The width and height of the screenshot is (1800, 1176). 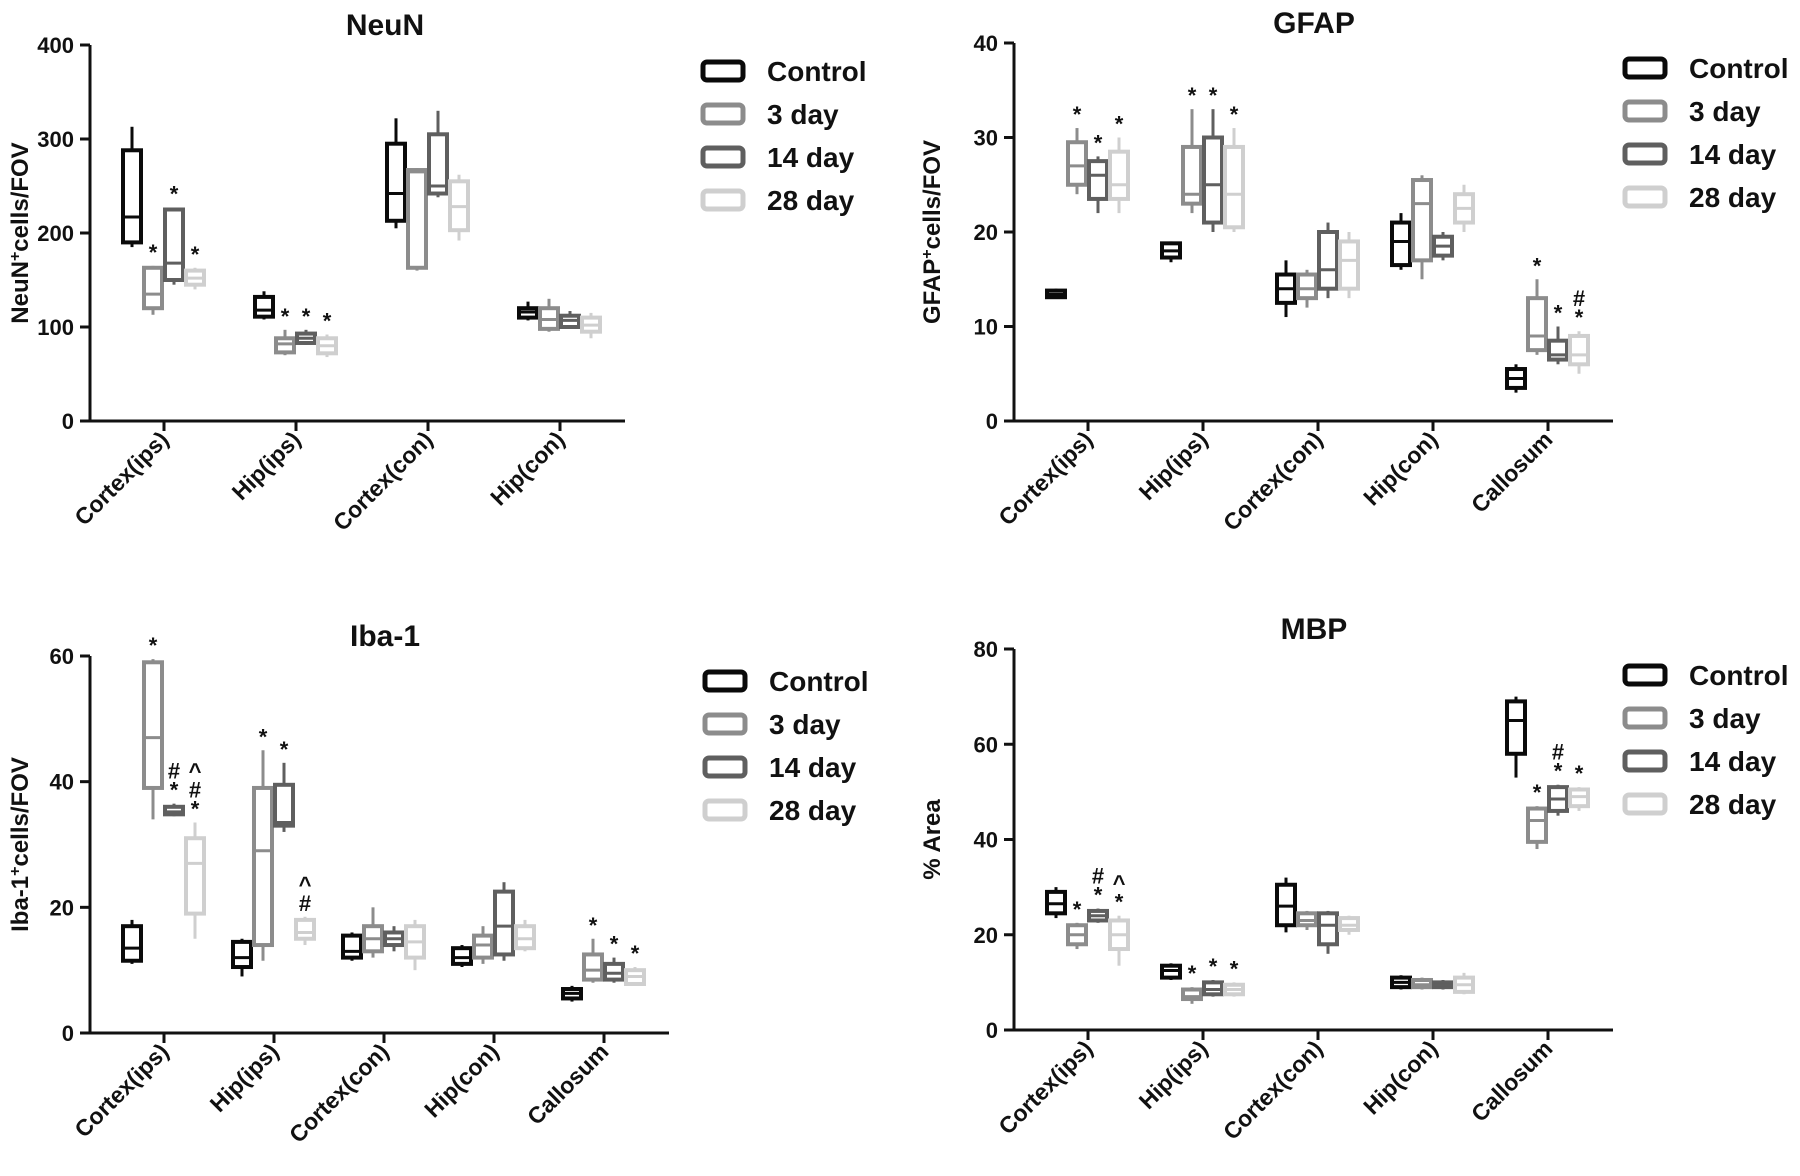 I want to click on y-tick-label: 400, so click(x=55, y=45).